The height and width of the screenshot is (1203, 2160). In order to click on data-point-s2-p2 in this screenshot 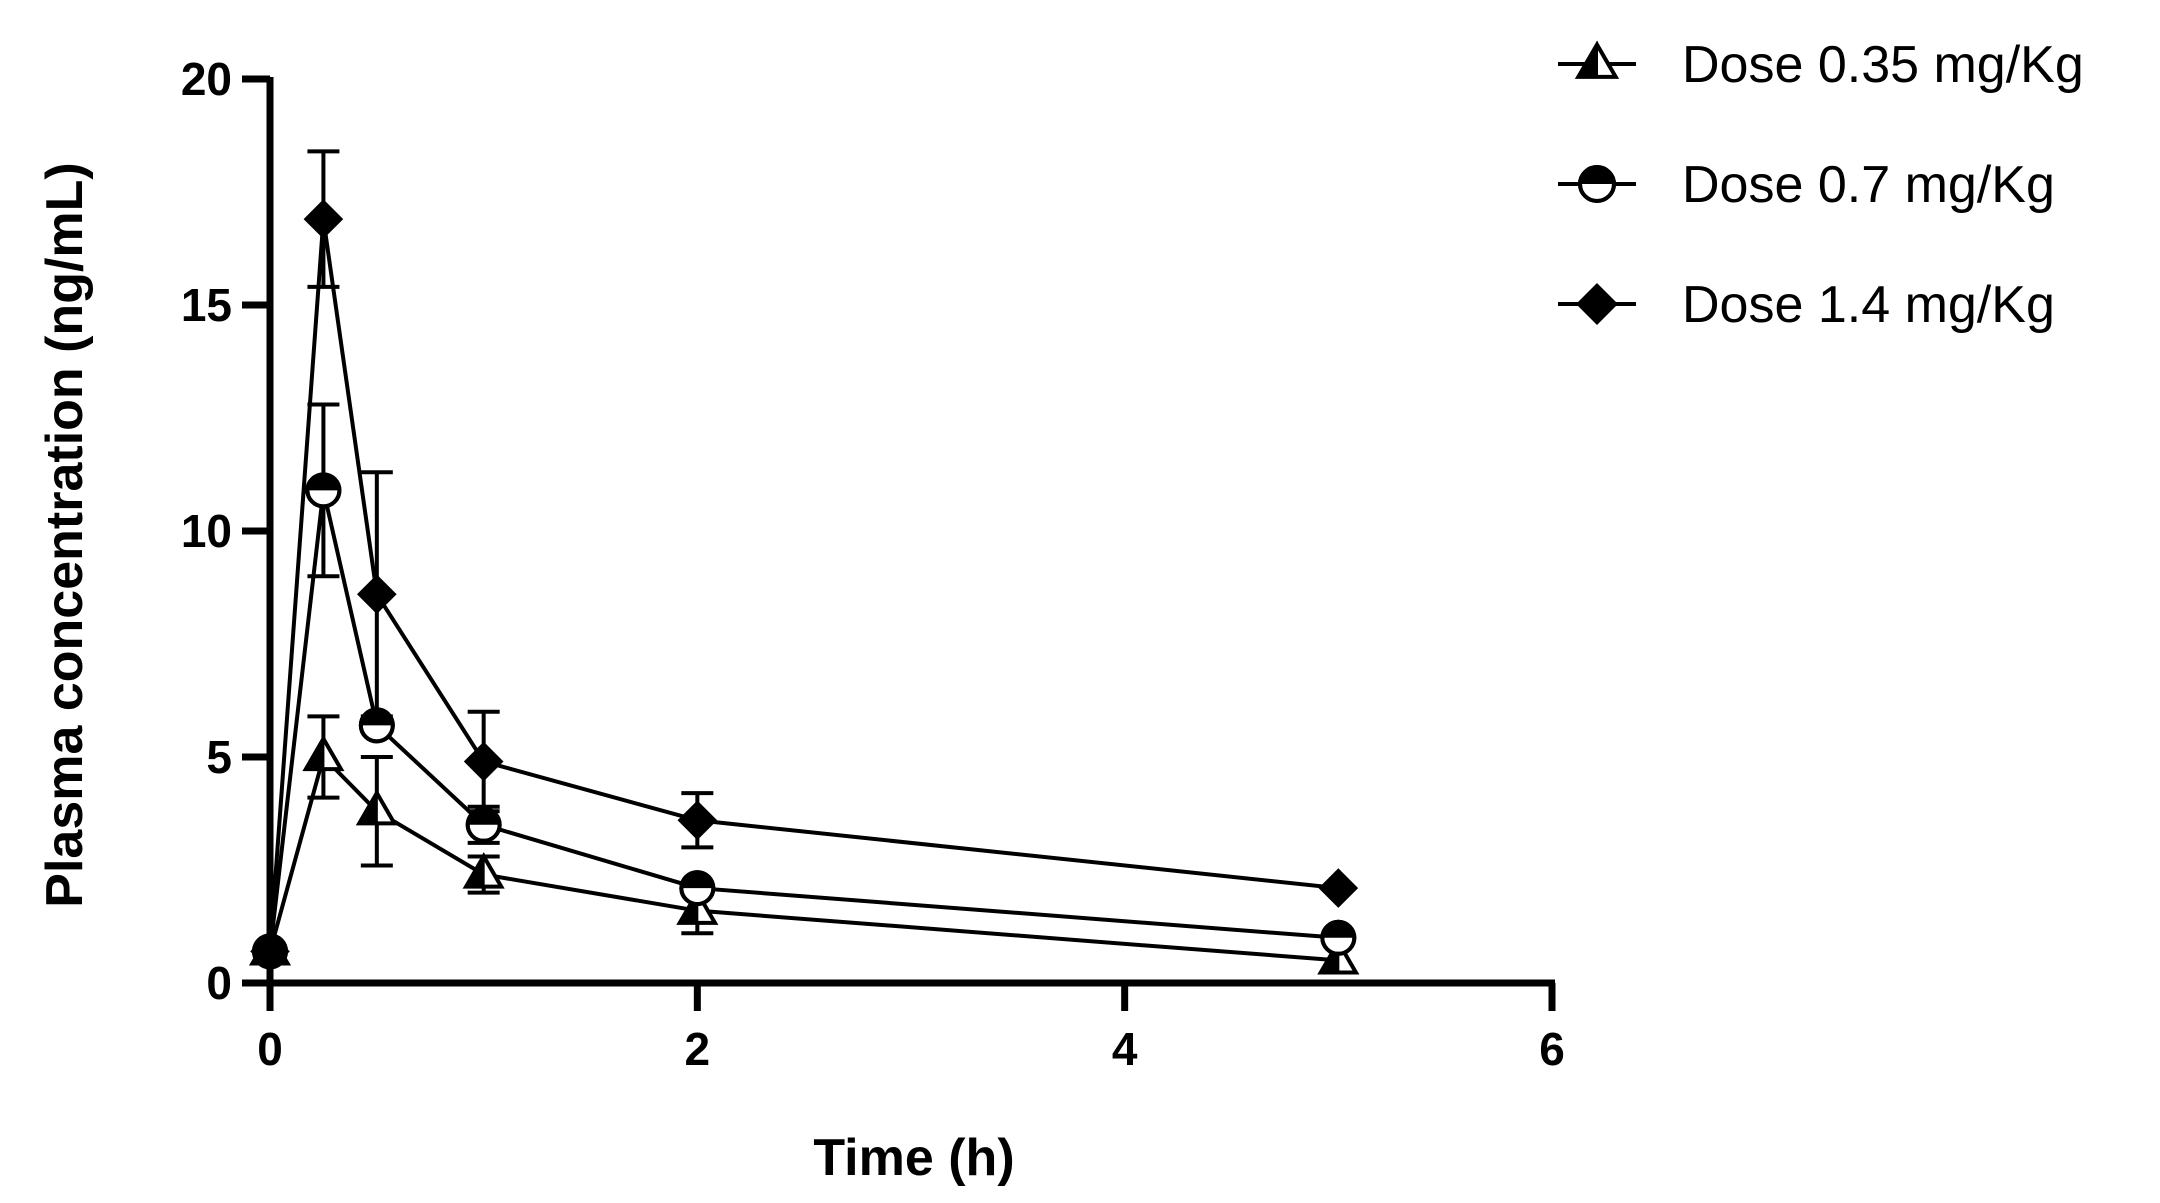, I will do `click(323, 490)`.